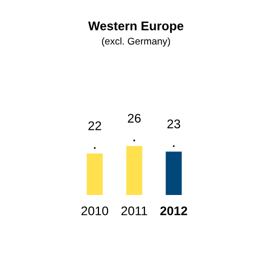 Image resolution: width=272 pixels, height=260 pixels. I want to click on x-tick-label: 2010, so click(94, 211).